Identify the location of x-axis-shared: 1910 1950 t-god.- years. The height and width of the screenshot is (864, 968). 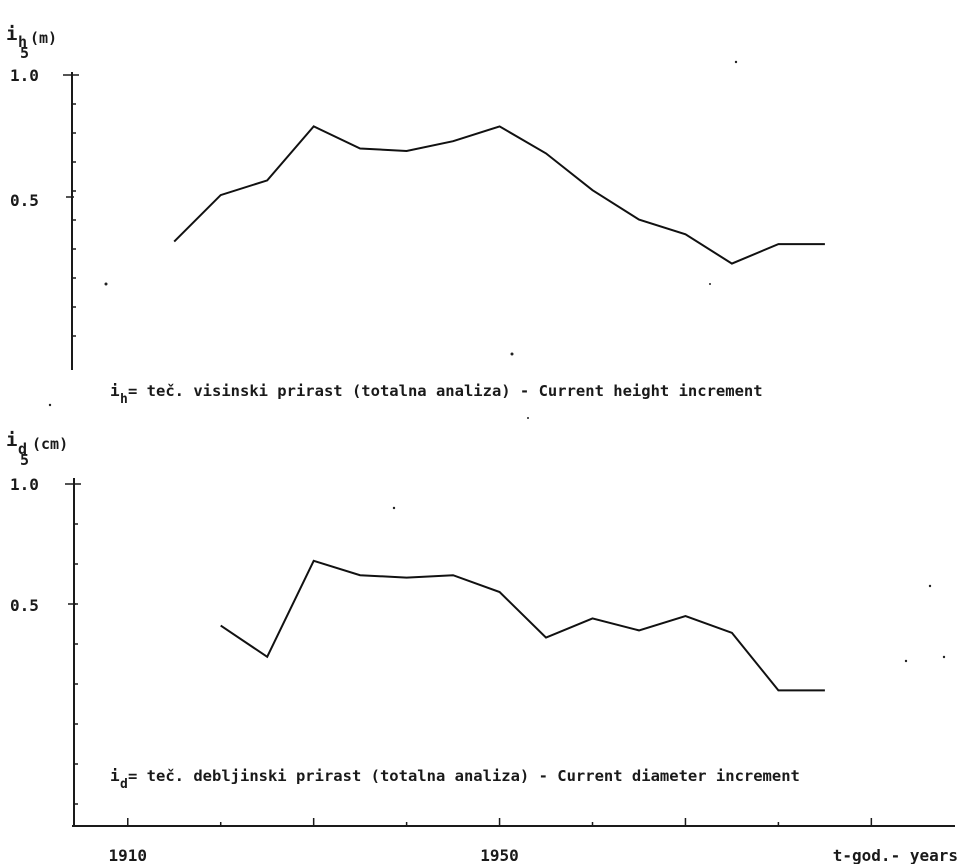
(515, 841).